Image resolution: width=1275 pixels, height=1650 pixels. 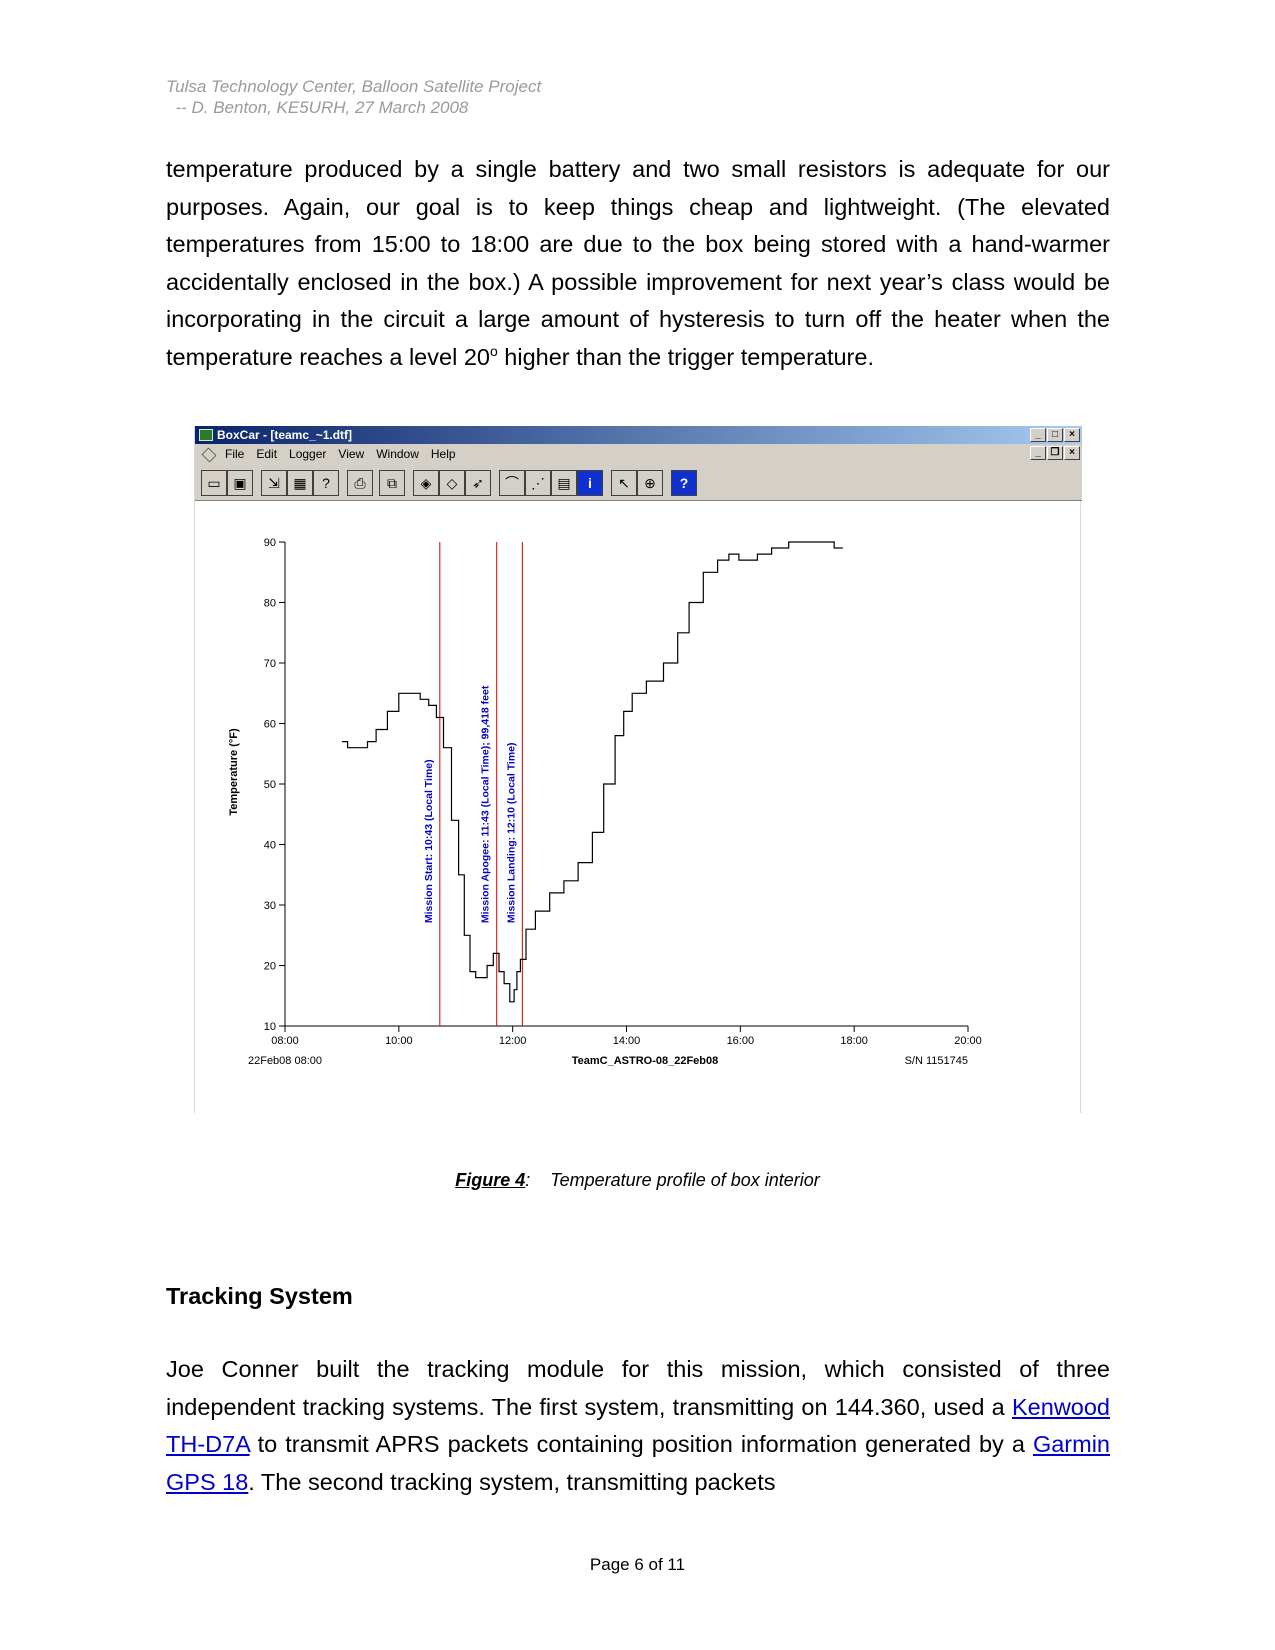 What do you see at coordinates (206, 435) in the screenshot?
I see `app-icon` at bounding box center [206, 435].